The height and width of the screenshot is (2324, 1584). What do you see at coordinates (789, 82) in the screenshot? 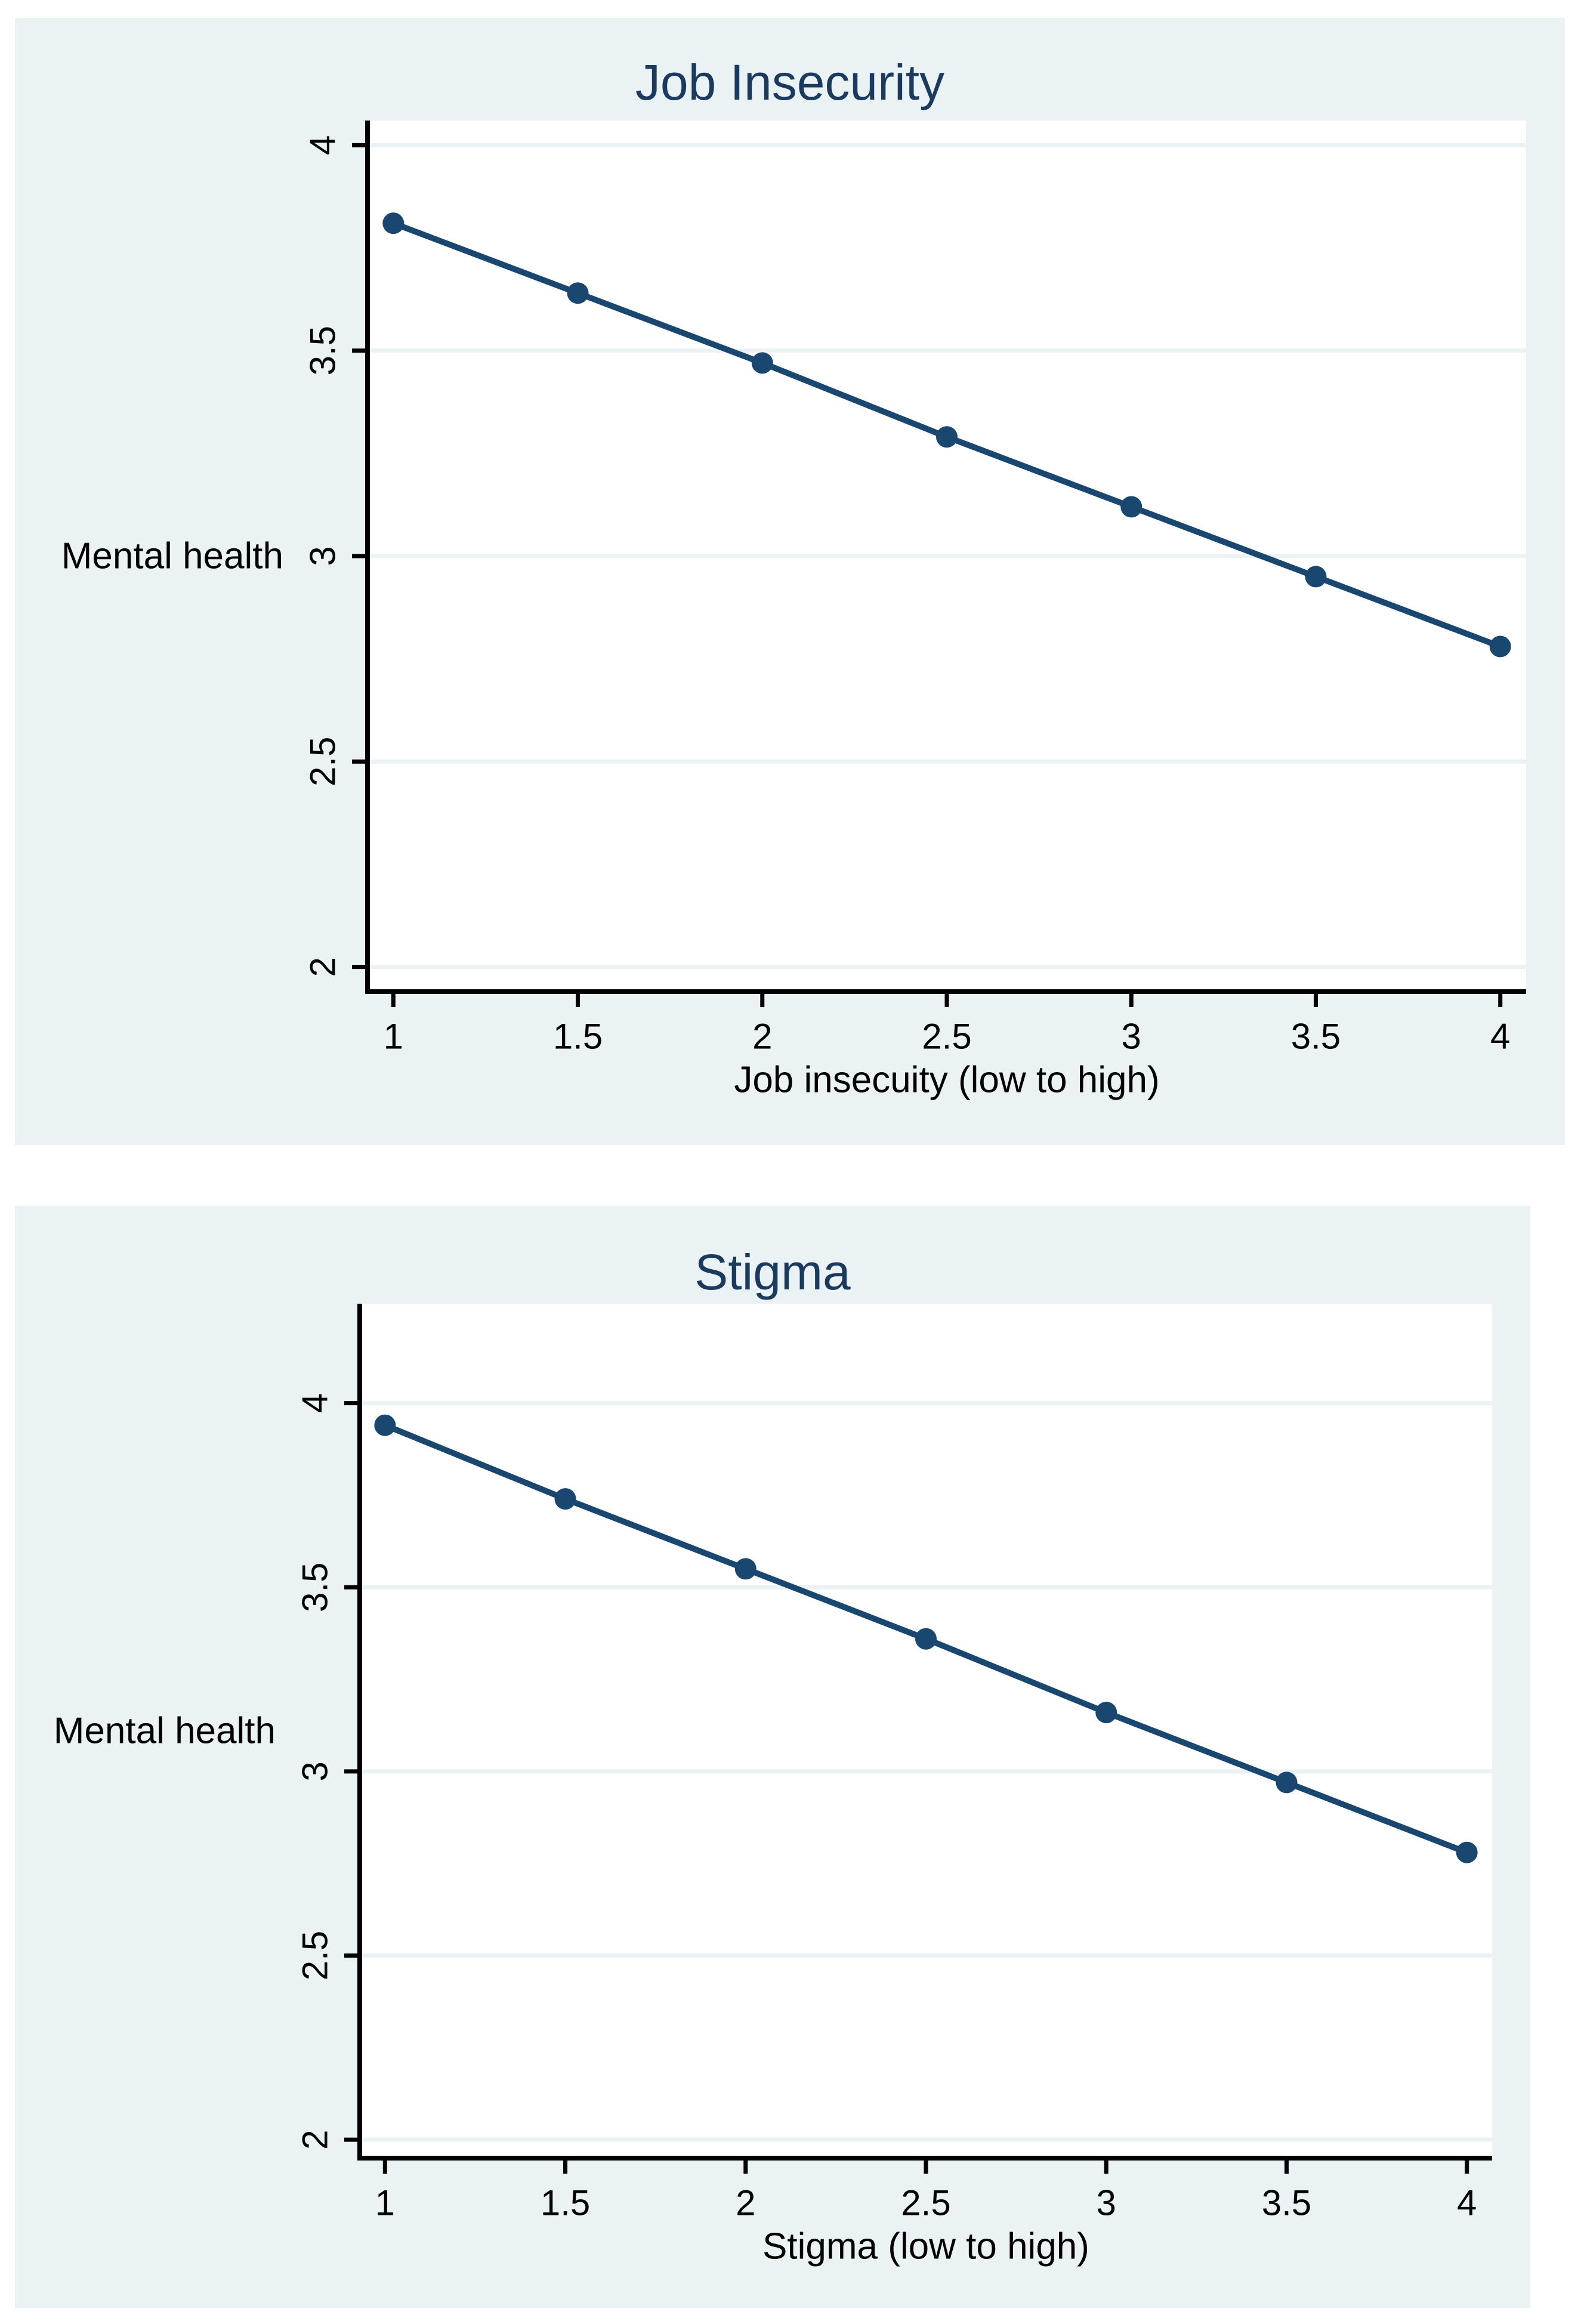
I see `chart-title: Job Insecurity` at bounding box center [789, 82].